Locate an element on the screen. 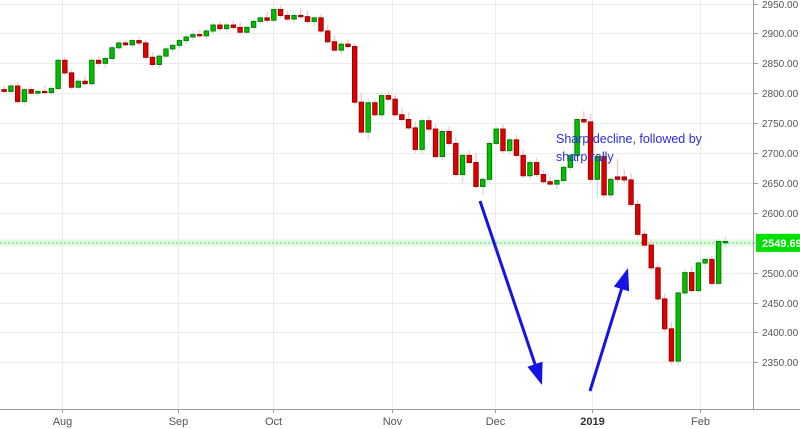 The height and width of the screenshot is (429, 800). current-price-badge: 2549.69 is located at coordinates (776, 242).